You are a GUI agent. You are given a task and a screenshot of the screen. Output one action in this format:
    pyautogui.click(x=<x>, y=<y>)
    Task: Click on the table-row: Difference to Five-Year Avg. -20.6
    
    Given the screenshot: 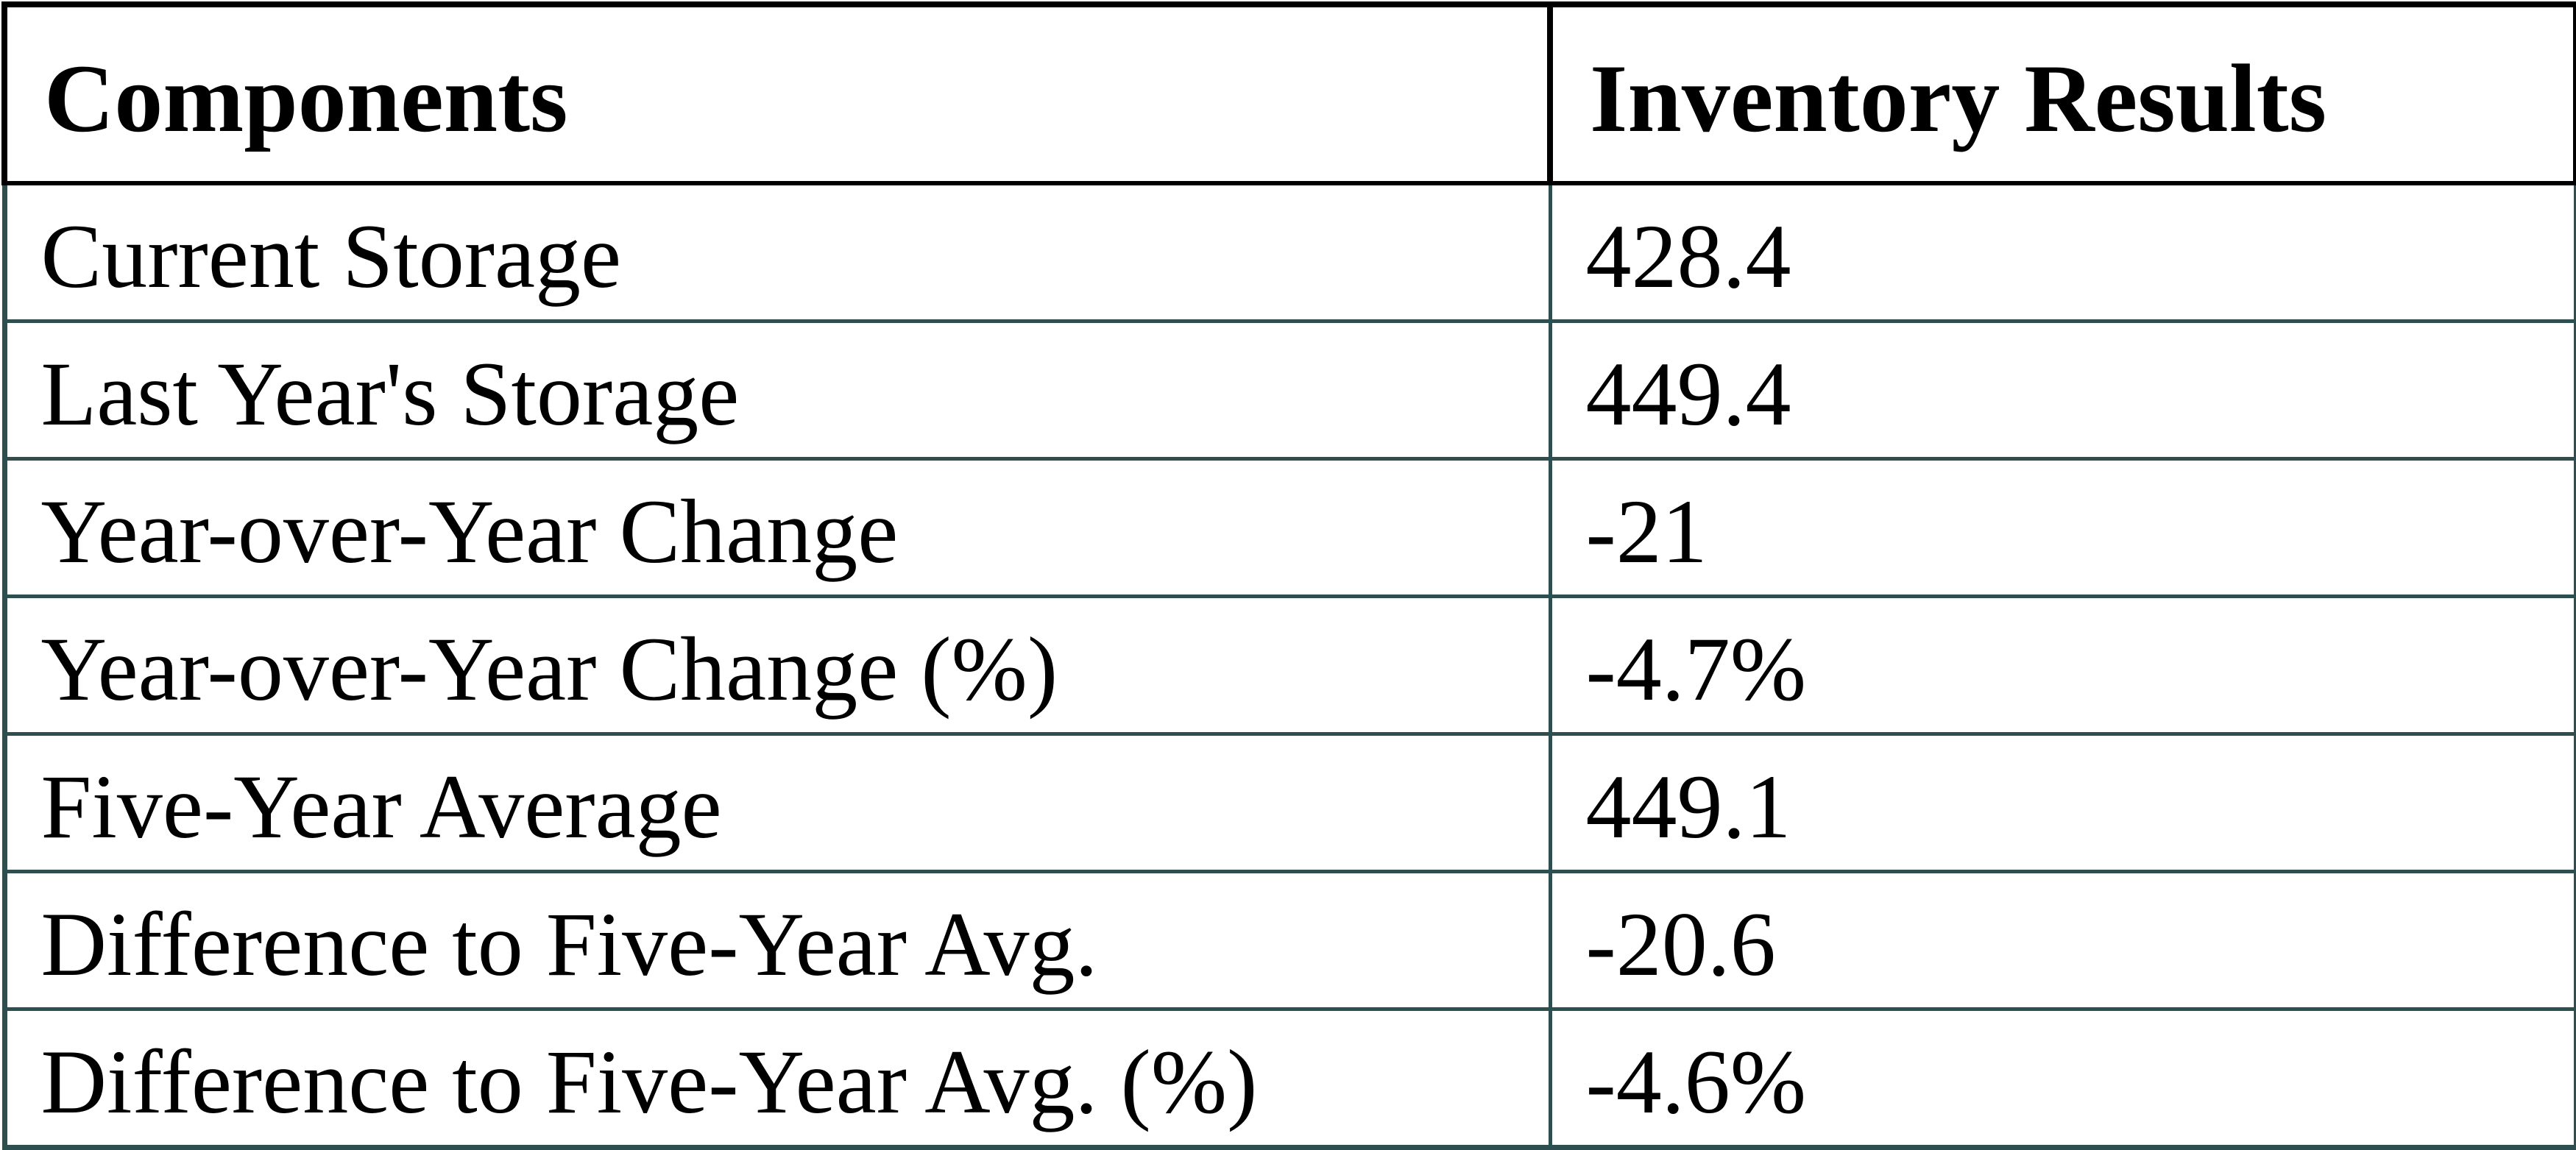 What is the action you would take?
    pyautogui.click(x=1288, y=941)
    